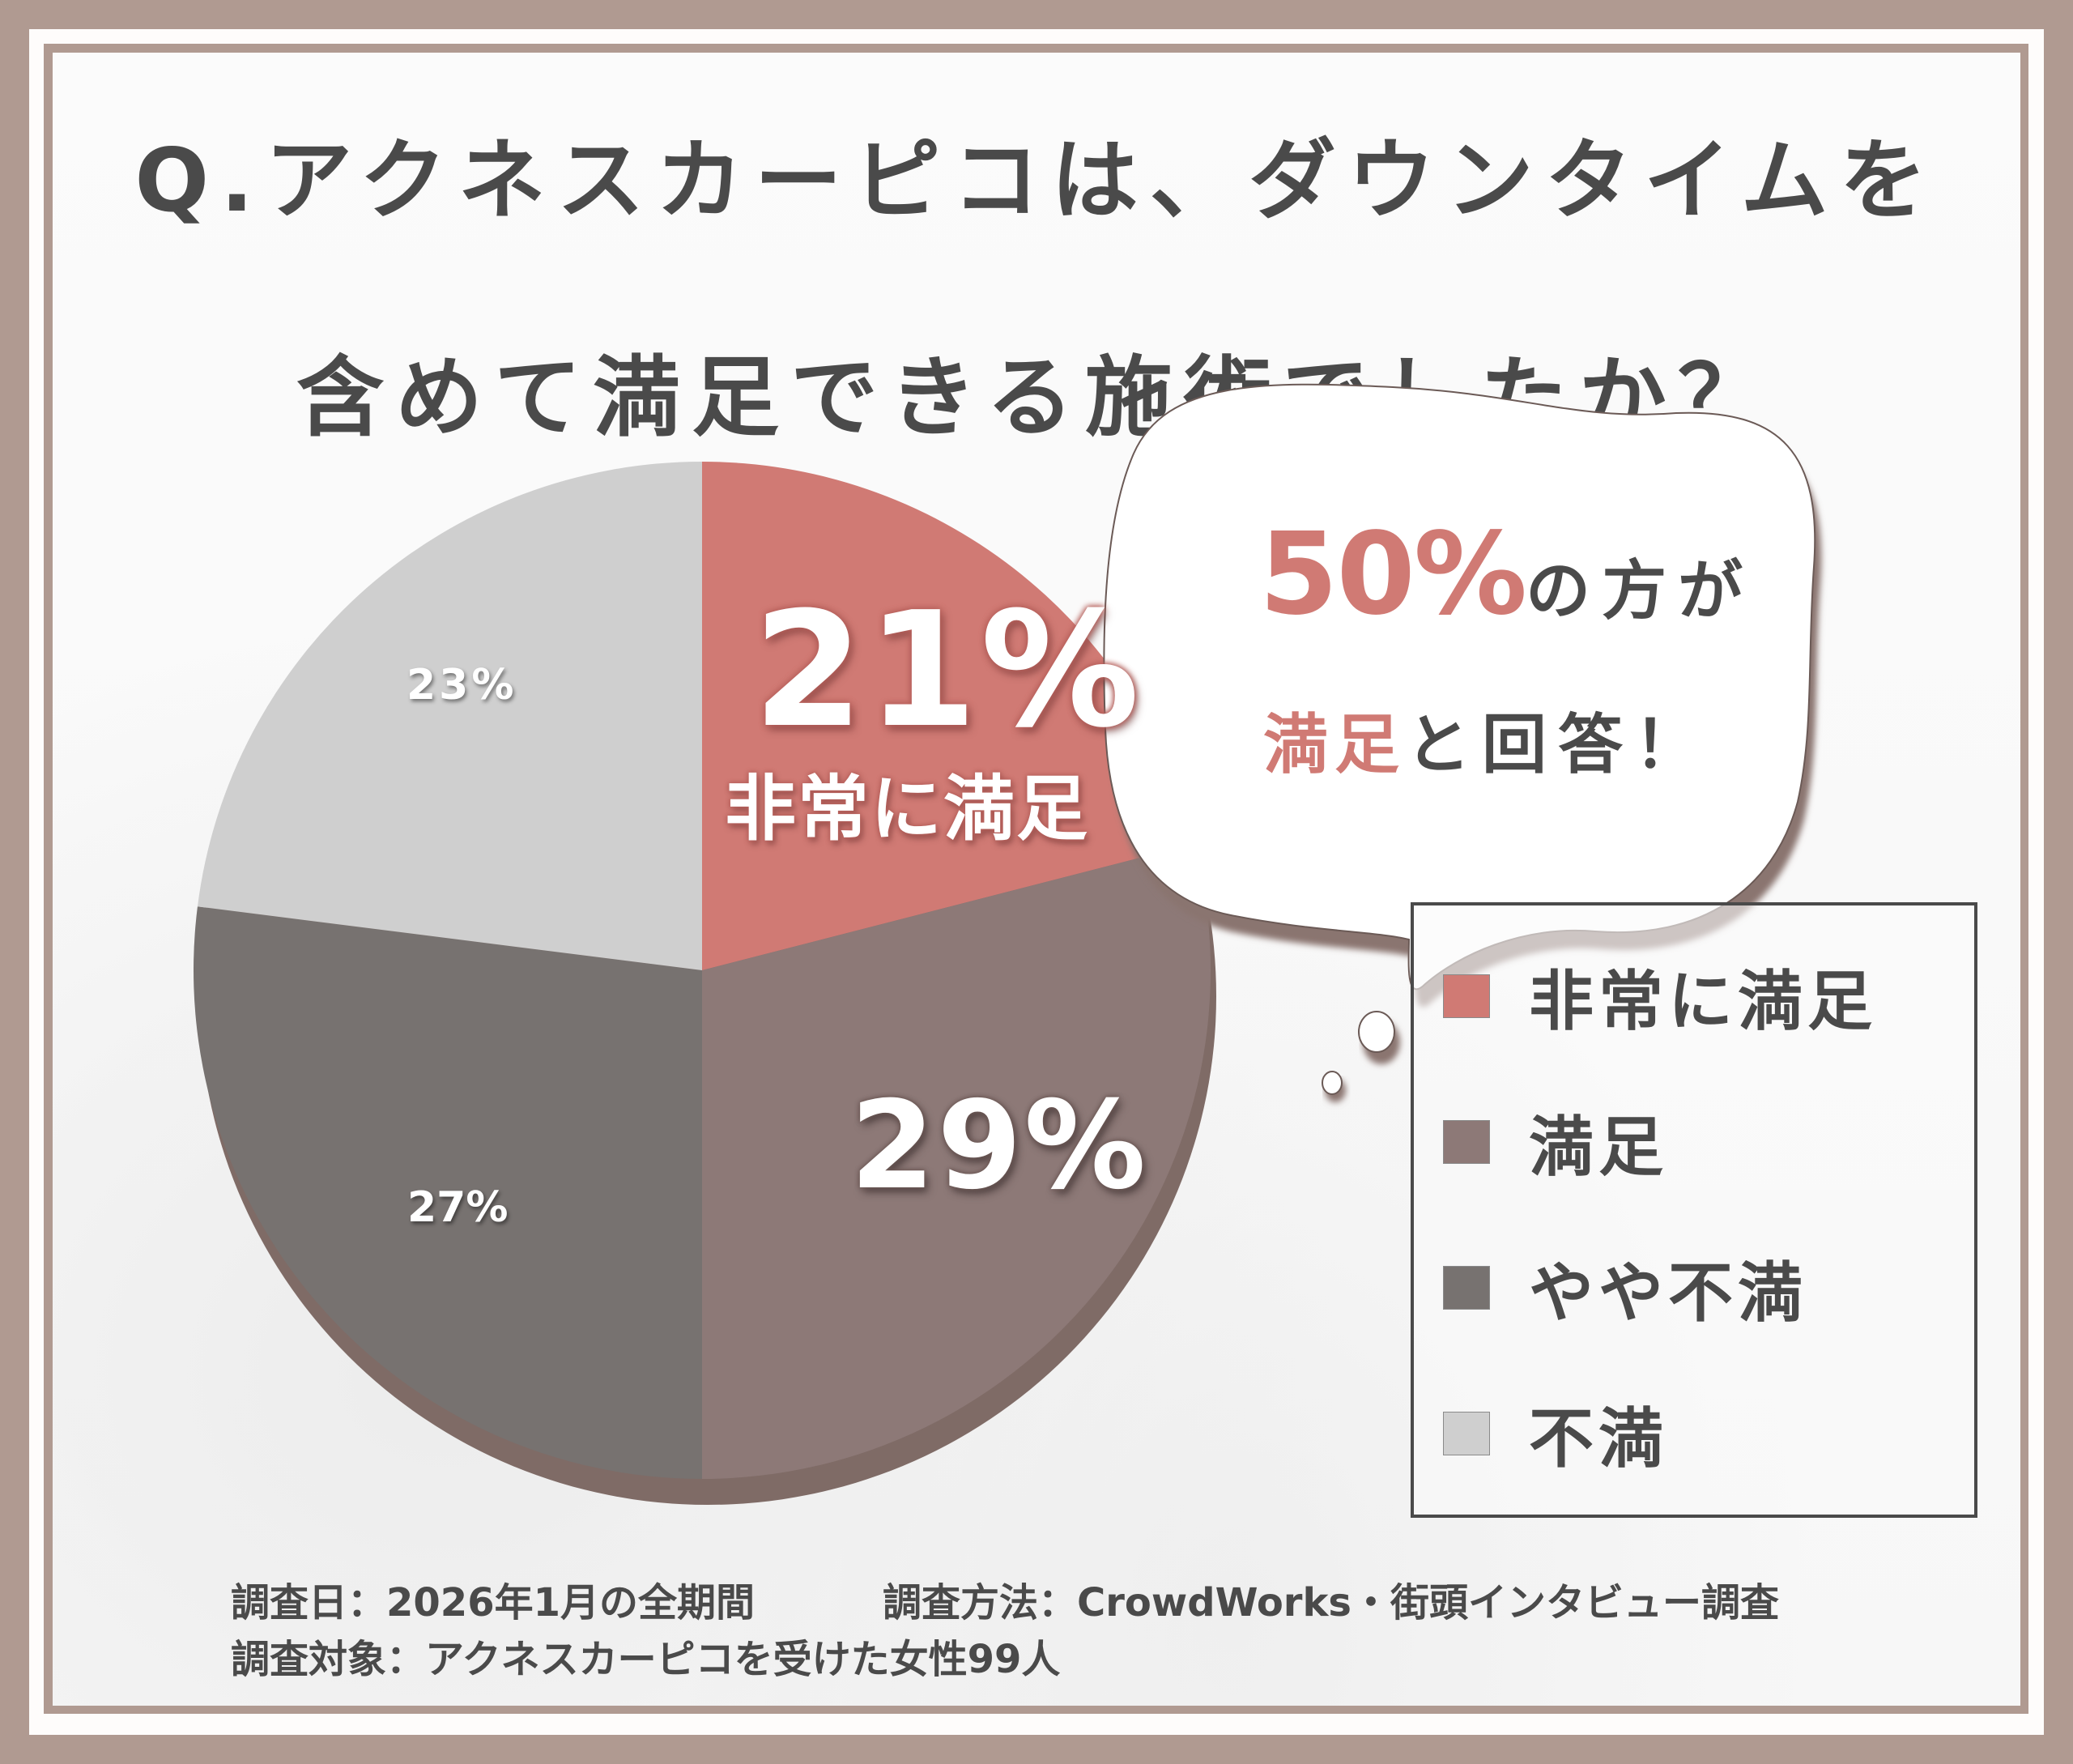  Describe the element at coordinates (1333, 1083) in the screenshot. I see `bubble-dot-small` at that location.